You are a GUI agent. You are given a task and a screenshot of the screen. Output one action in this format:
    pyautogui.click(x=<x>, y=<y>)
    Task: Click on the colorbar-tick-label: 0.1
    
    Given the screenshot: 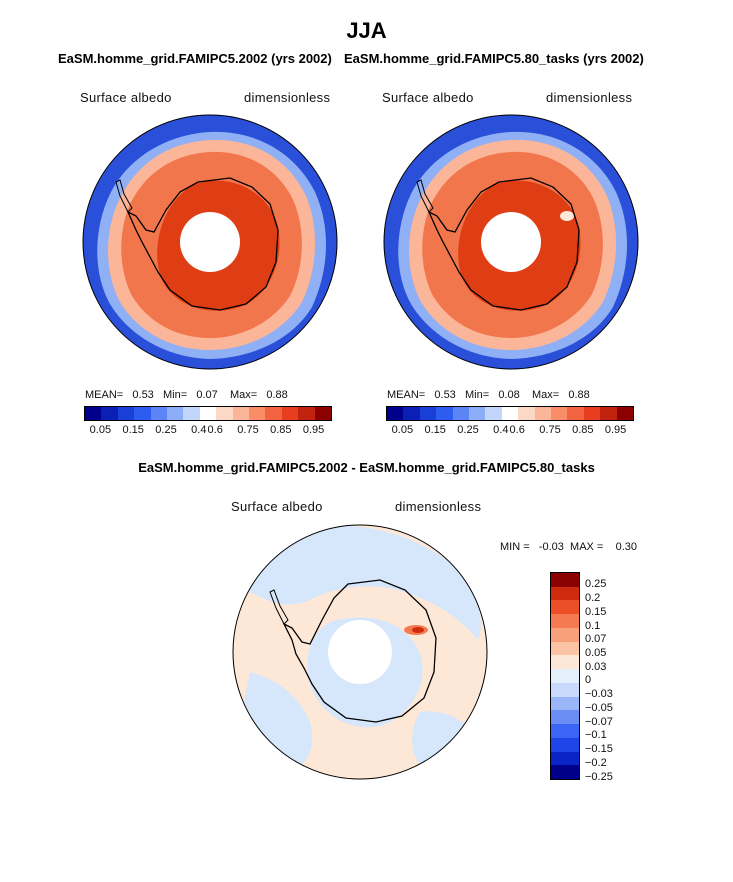 What is the action you would take?
    pyautogui.click(x=593, y=625)
    